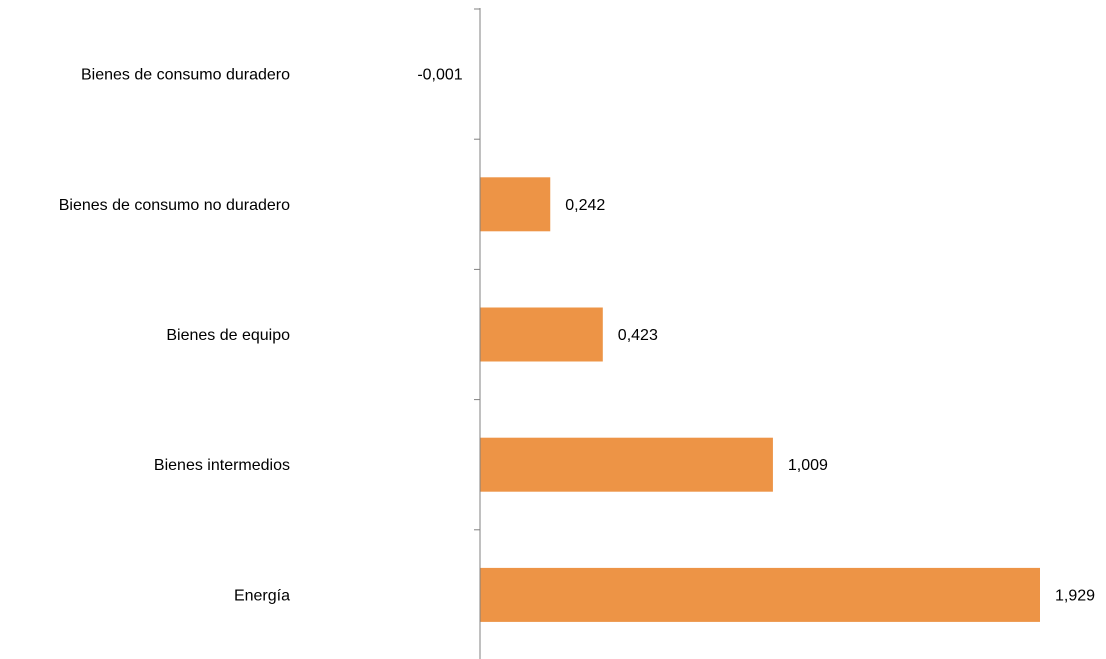  What do you see at coordinates (808, 465) in the screenshot?
I see `value-label: 1,009` at bounding box center [808, 465].